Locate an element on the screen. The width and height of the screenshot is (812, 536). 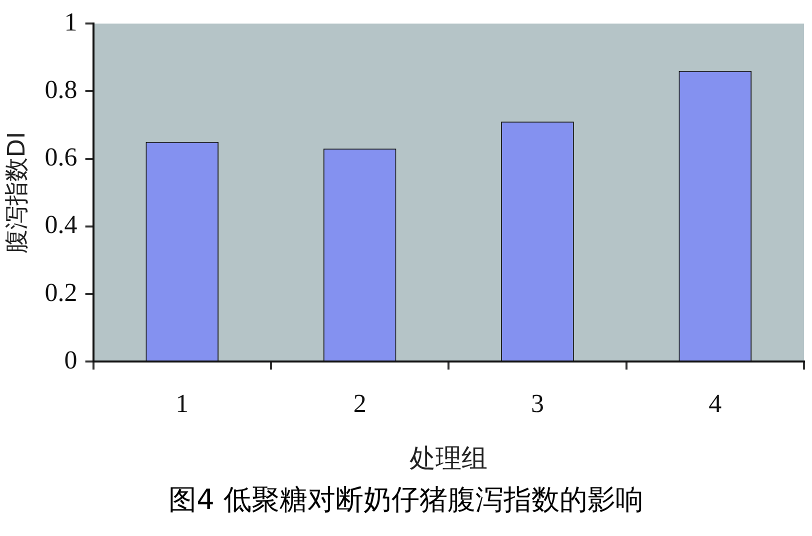
y-tick-label: 0.4 is located at coordinates (61, 225).